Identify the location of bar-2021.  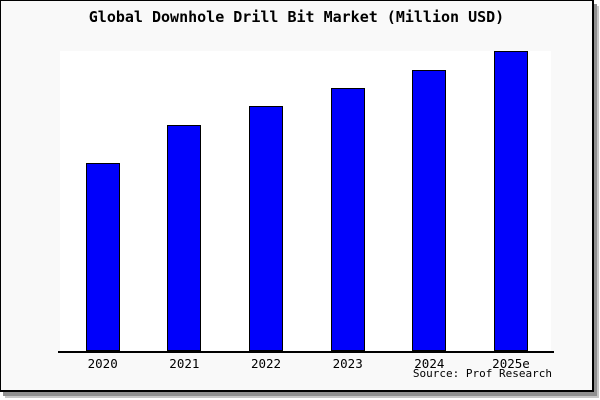
(184, 238).